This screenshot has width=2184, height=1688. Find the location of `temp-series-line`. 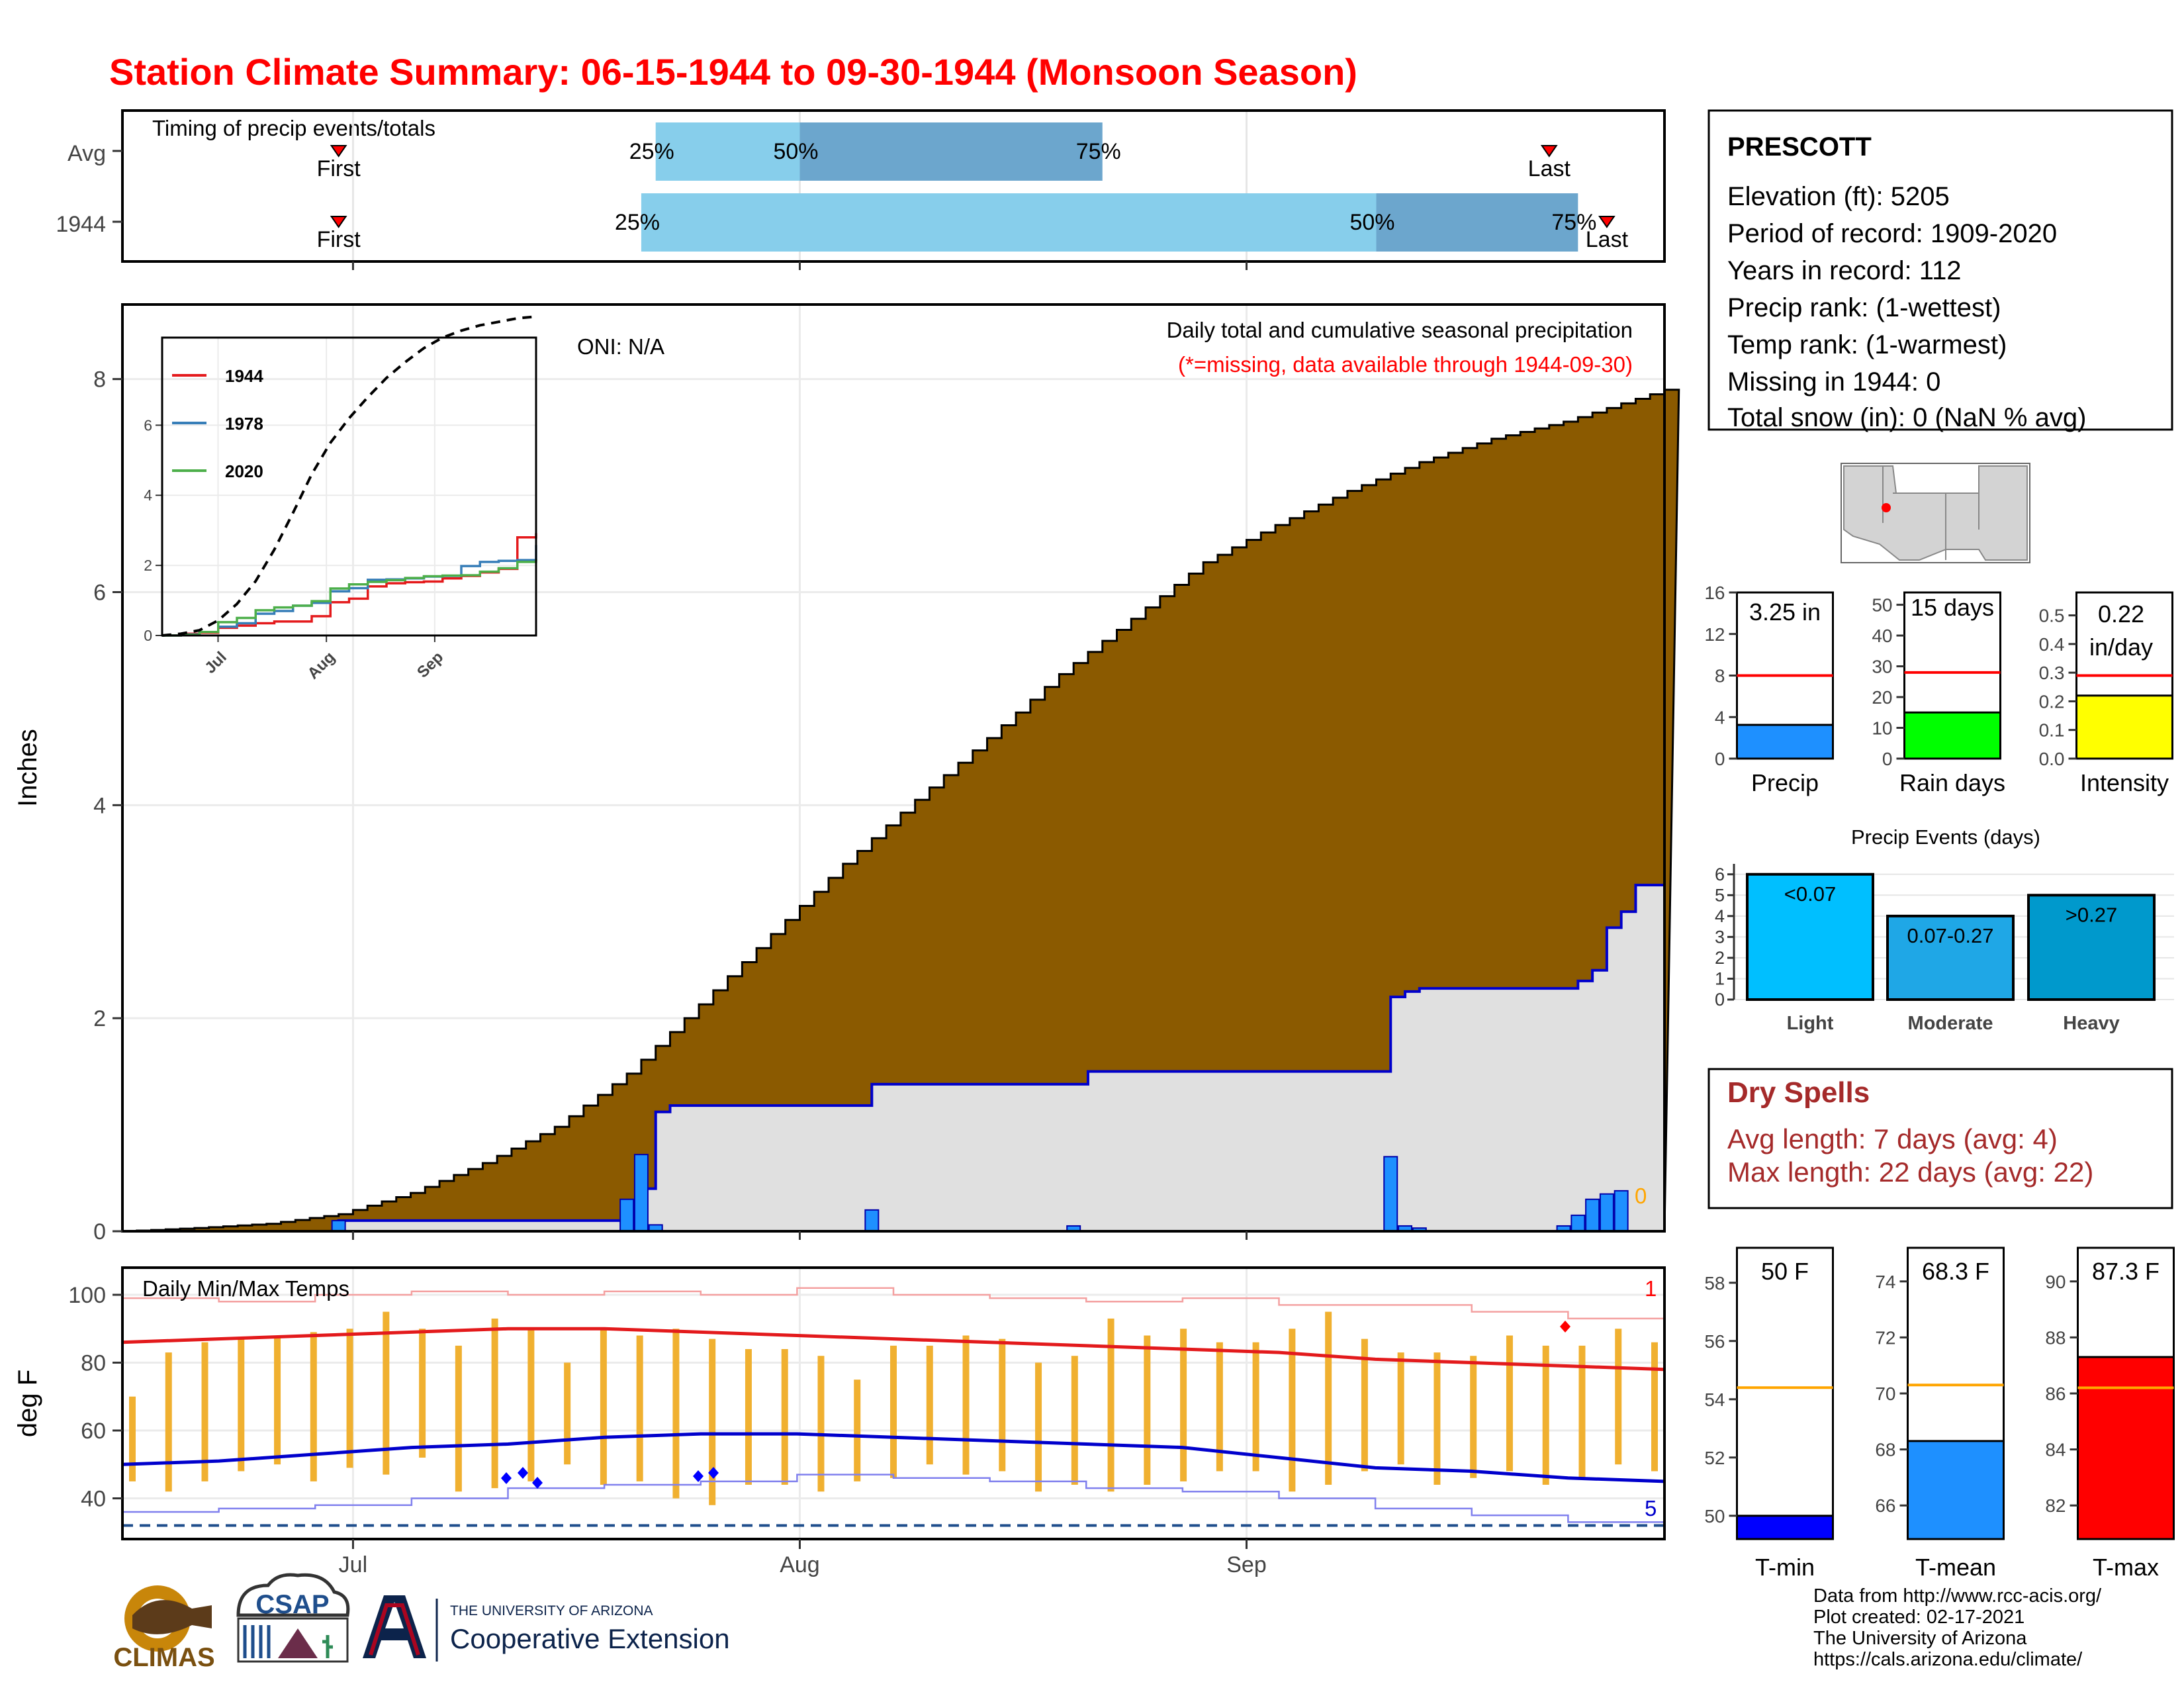

temp-series-line is located at coordinates (893, 1349).